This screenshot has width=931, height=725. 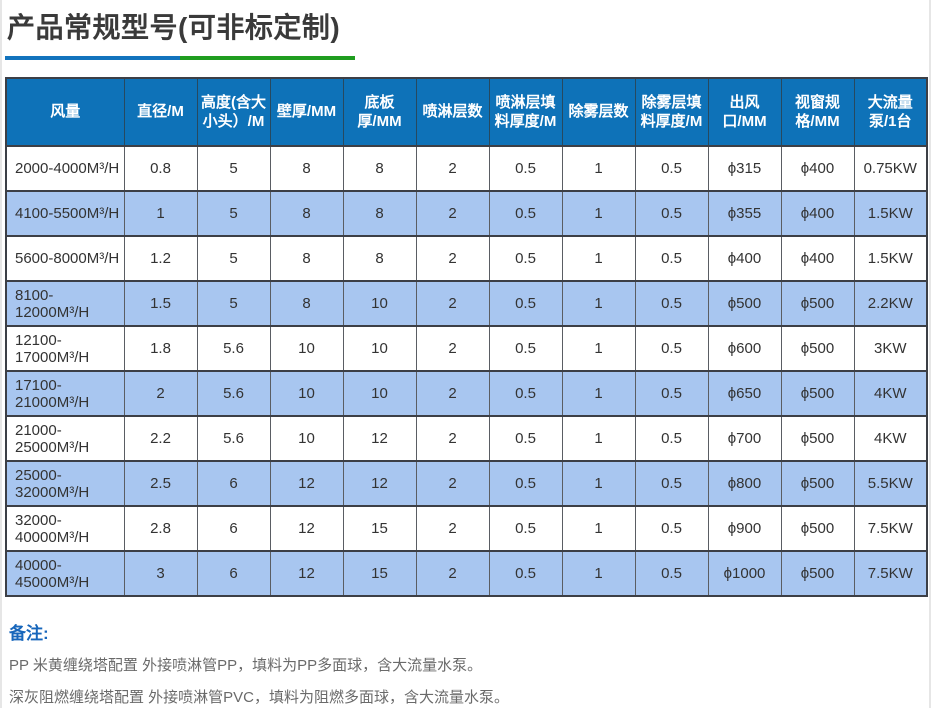 What do you see at coordinates (466, 258) in the screenshot?
I see `table-row: 5600-8000M³/H 1.2 5 8 8 2 0.5 1 0.5 ϕ400 ϕ400 1.5KW` at bounding box center [466, 258].